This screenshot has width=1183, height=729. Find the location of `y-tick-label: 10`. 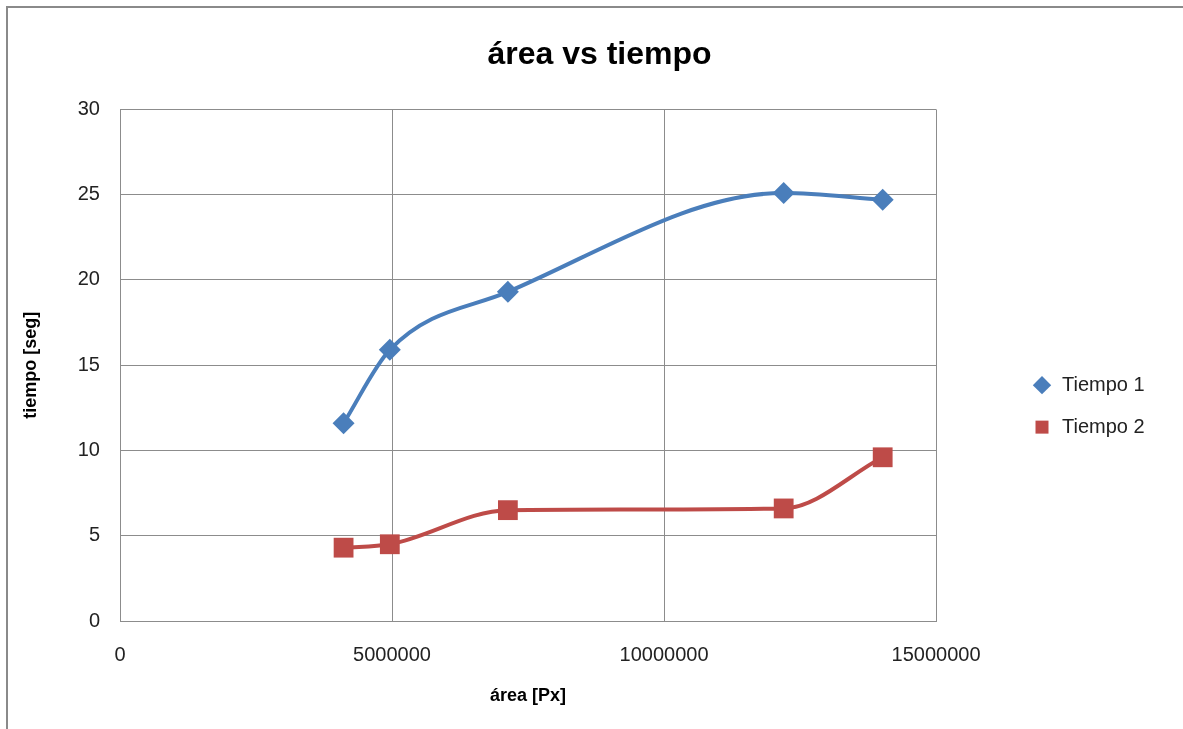

y-tick-label: 10 is located at coordinates (88, 448).